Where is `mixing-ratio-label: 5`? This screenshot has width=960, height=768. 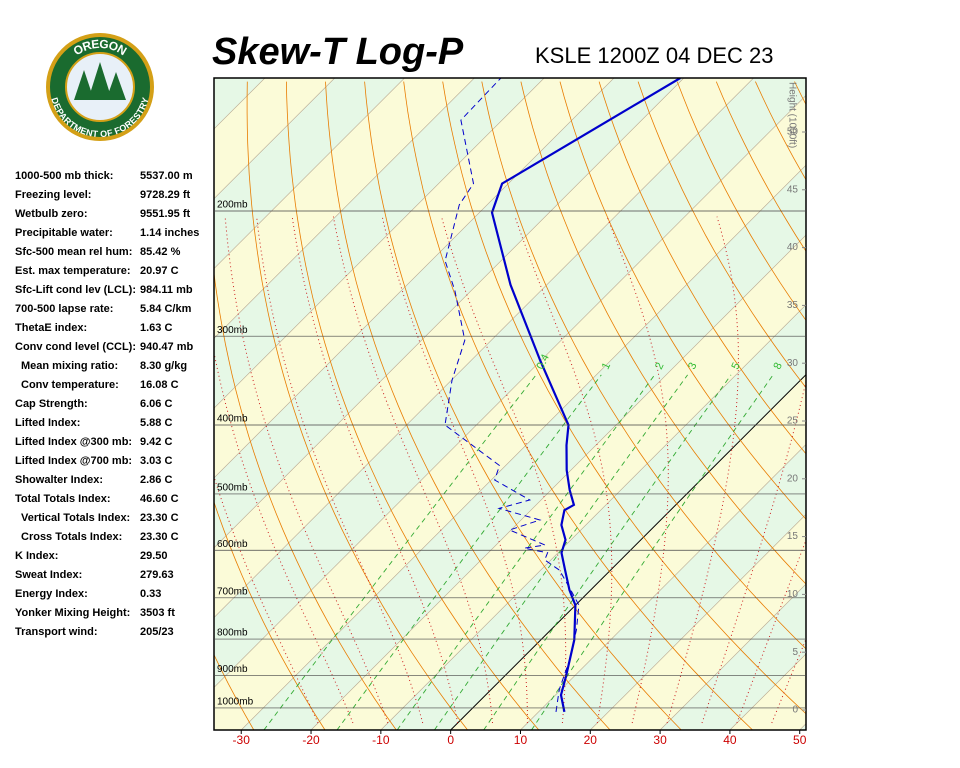
mixing-ratio-label: 5 is located at coordinates (735, 366).